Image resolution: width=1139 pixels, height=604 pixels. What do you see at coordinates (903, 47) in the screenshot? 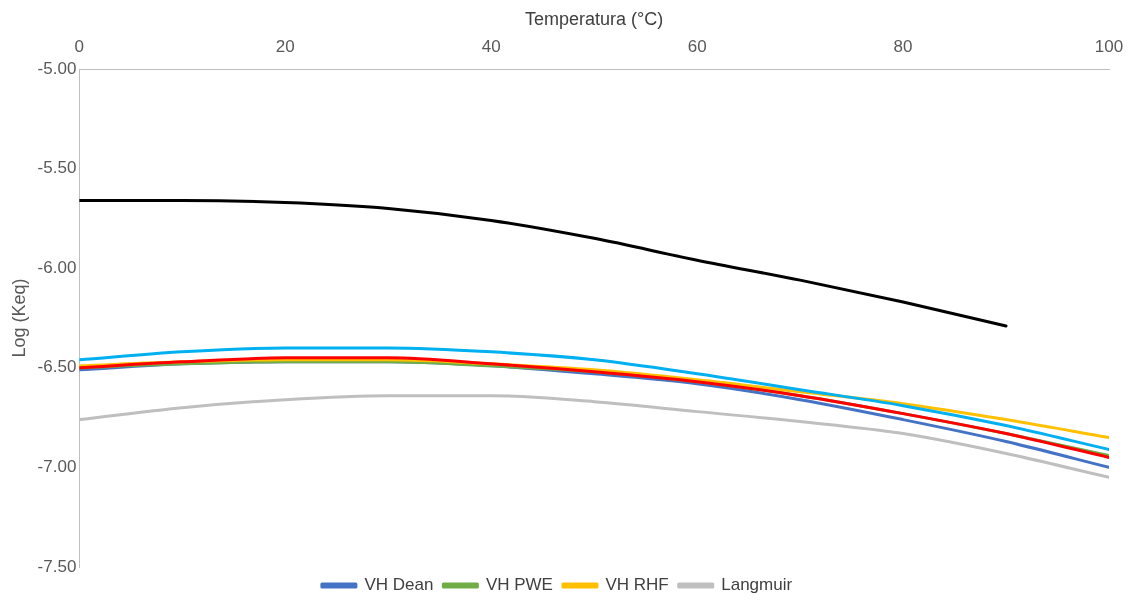
I see `x-tick-label: 80` at bounding box center [903, 47].